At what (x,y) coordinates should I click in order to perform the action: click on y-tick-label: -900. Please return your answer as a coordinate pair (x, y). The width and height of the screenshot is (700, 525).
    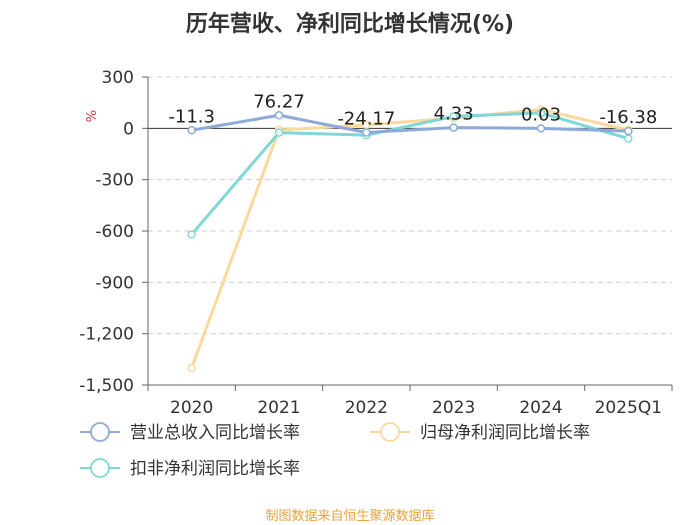
    Looking at the image, I should click on (114, 283).